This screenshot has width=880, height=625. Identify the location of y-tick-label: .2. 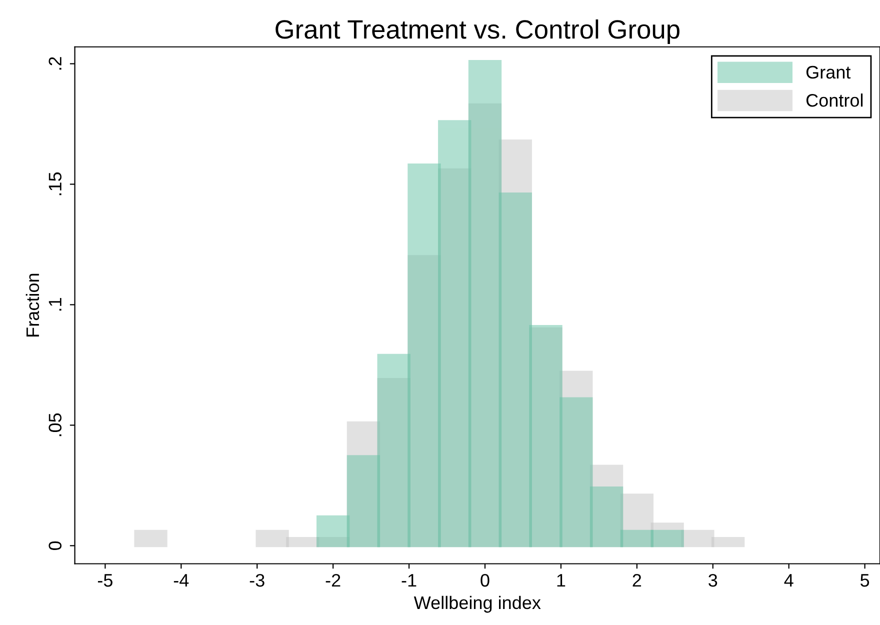
(55, 63).